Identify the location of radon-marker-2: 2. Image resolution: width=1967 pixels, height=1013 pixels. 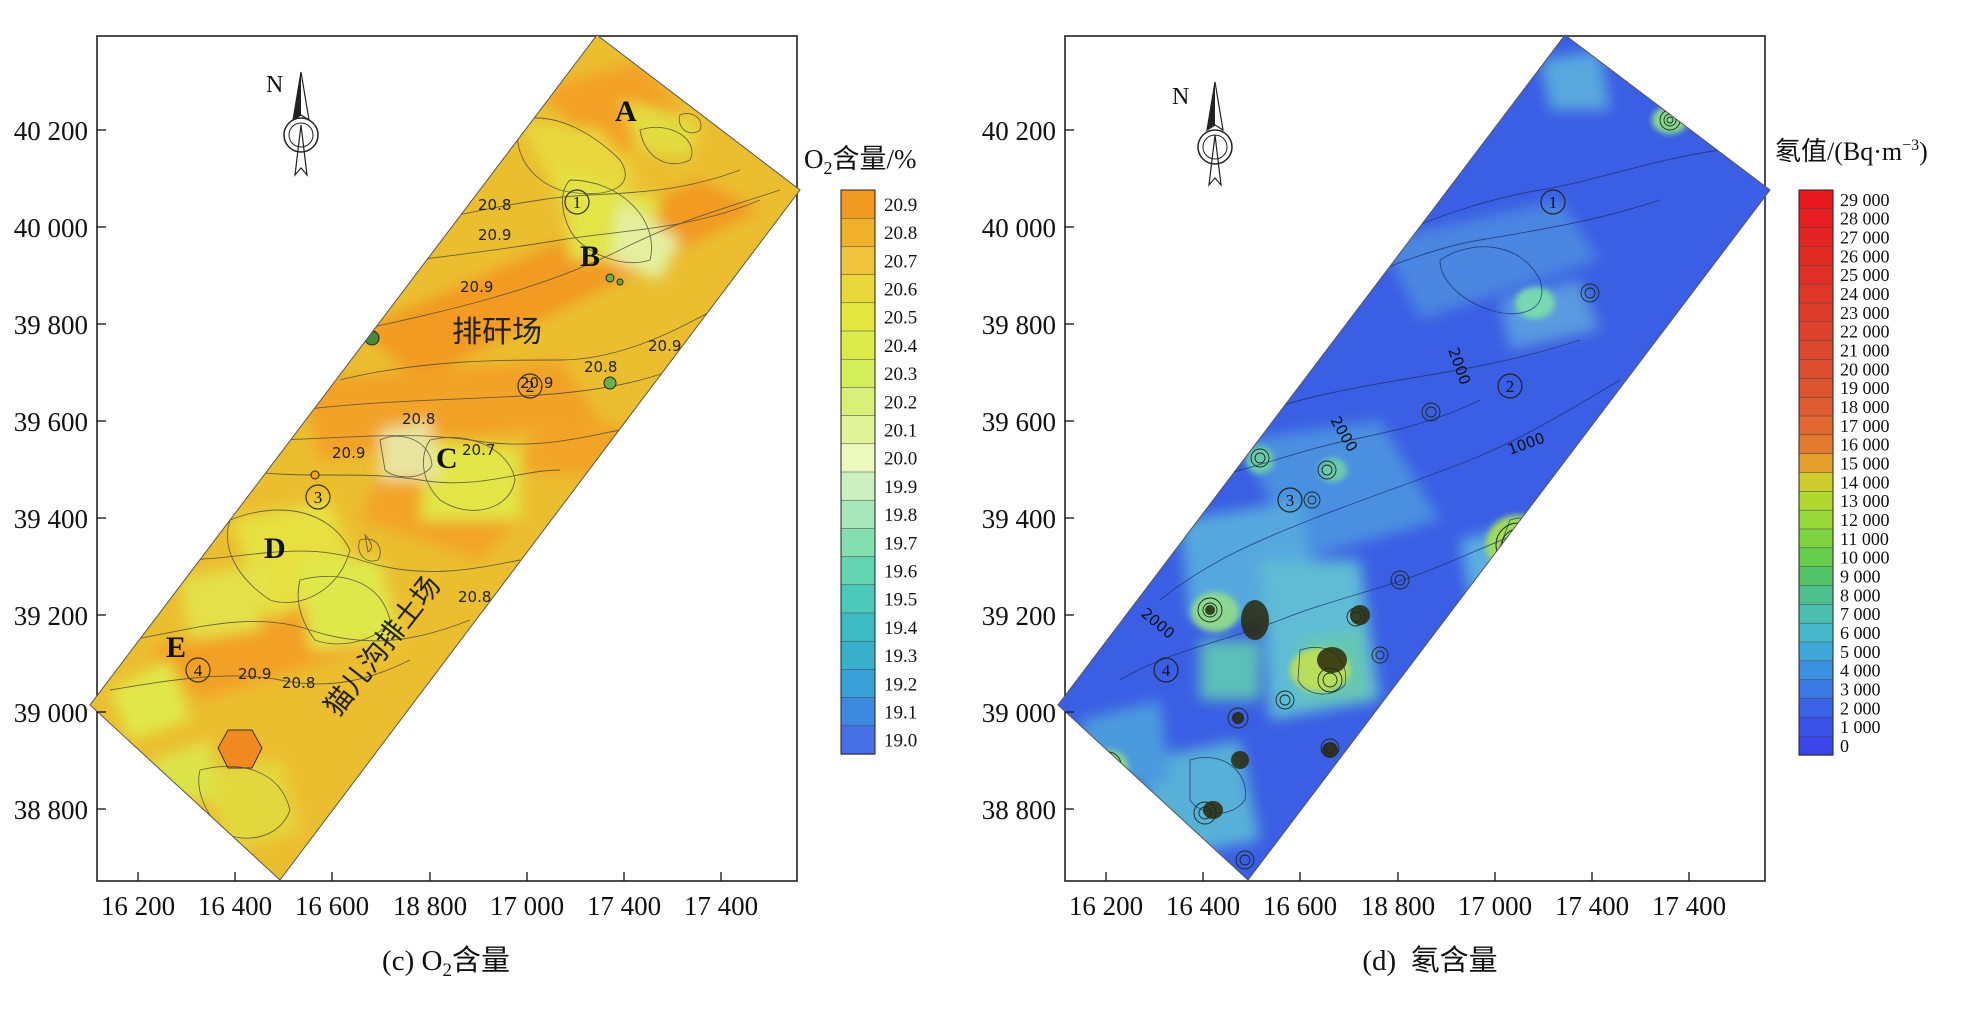
(1510, 386).